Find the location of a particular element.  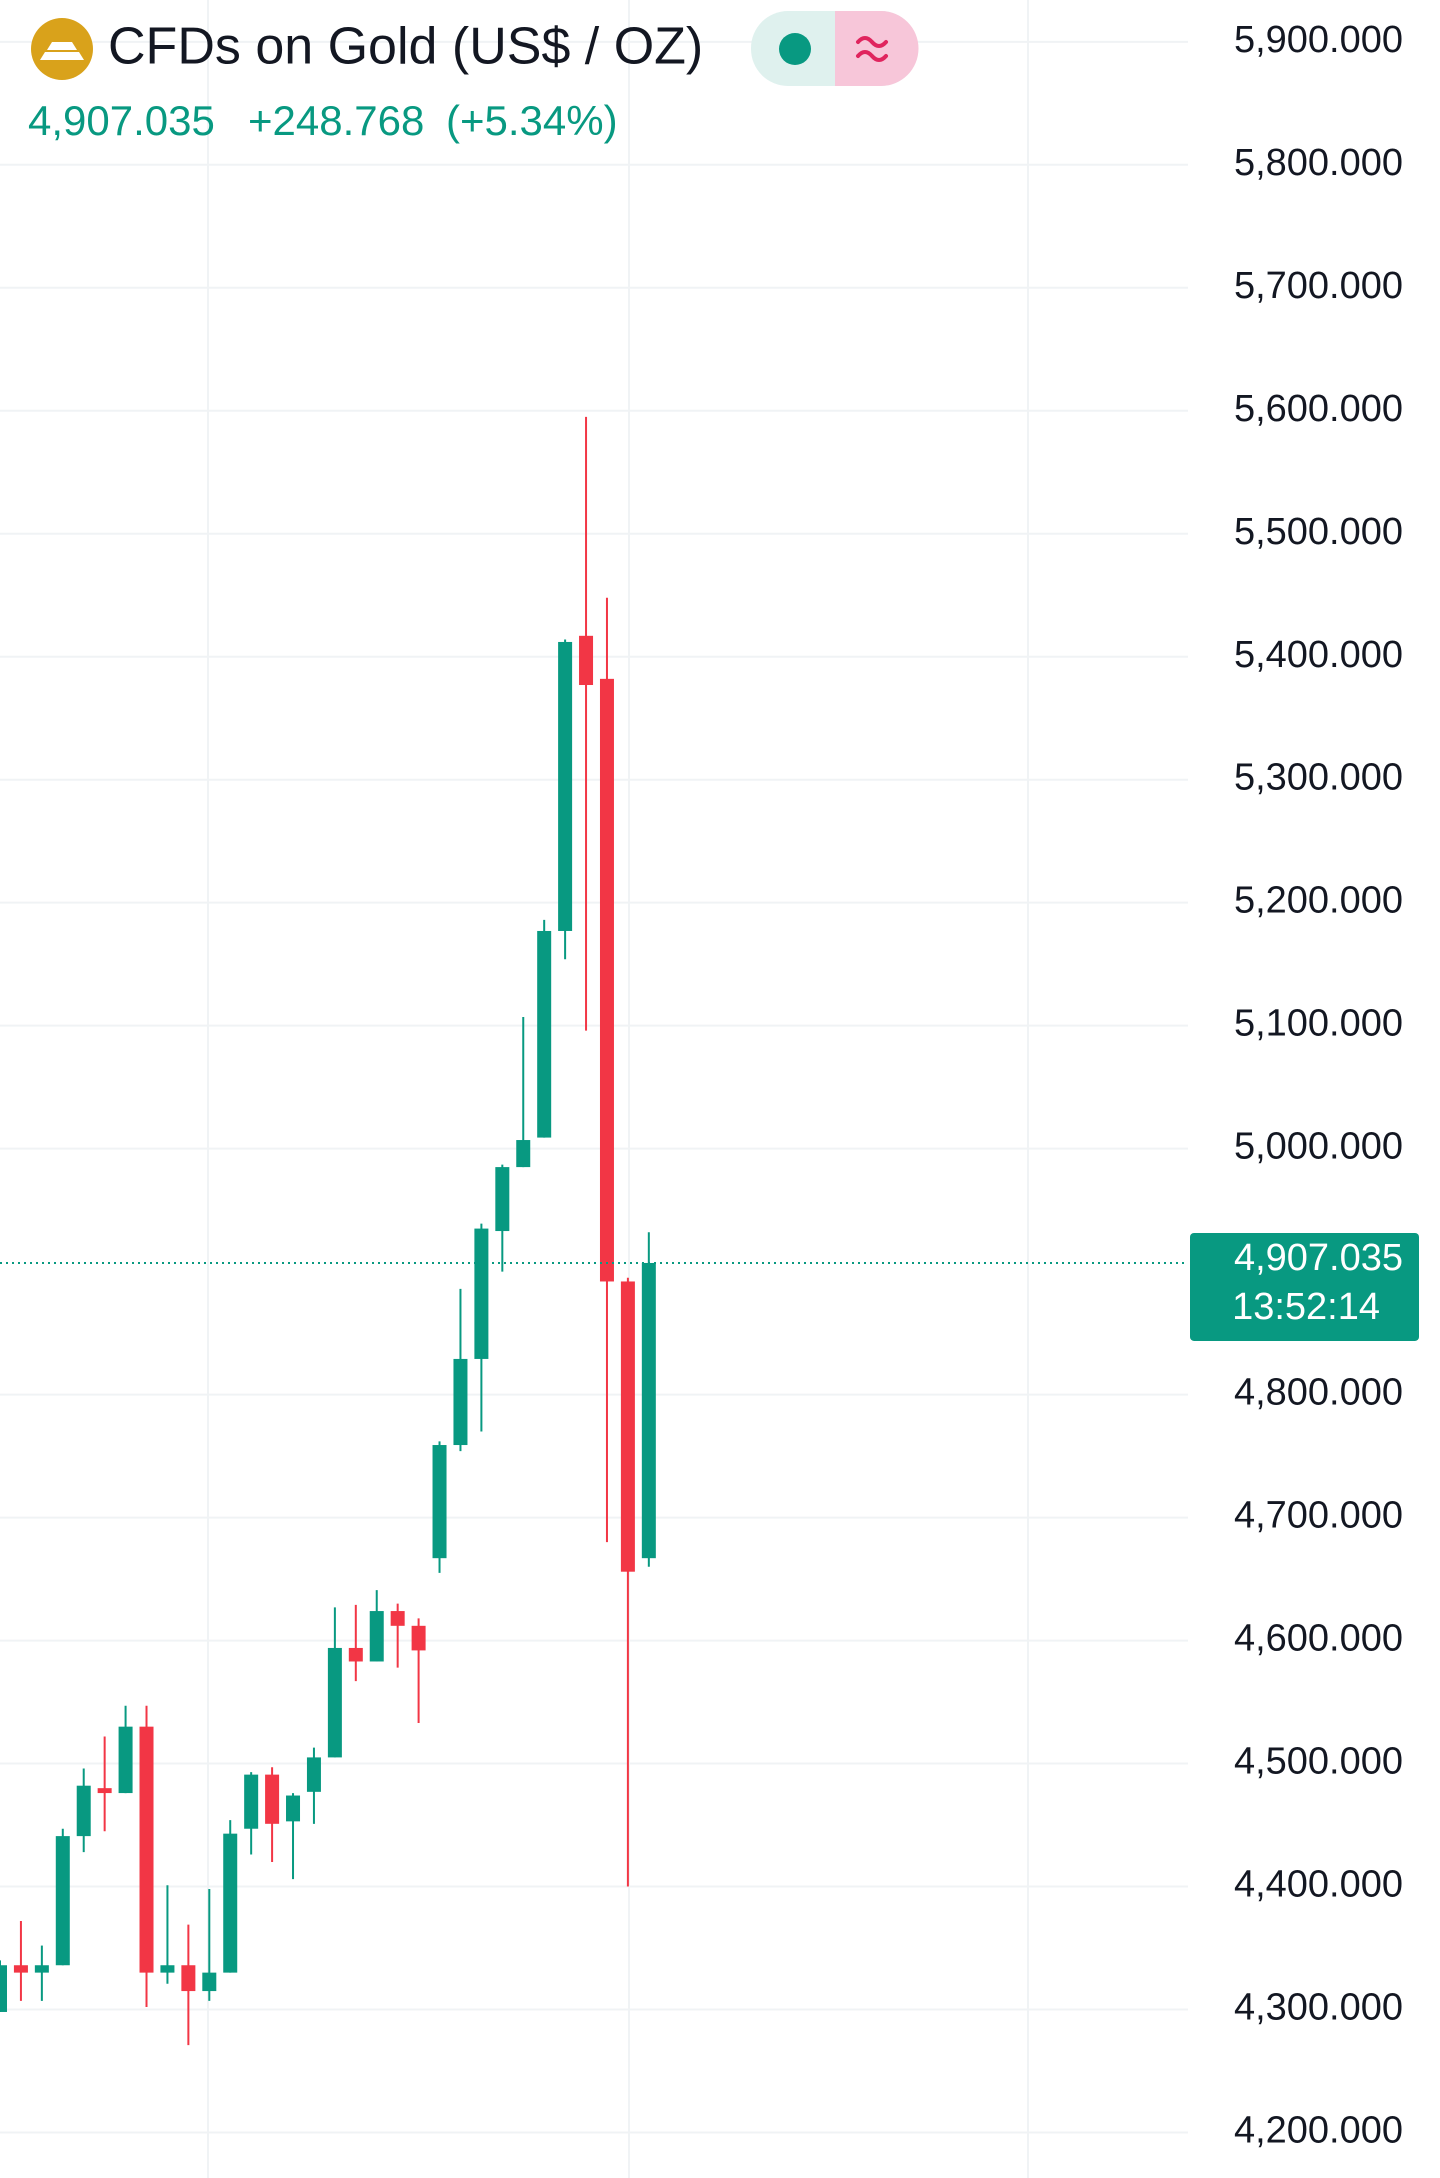

y-tick-label: 5,300.000 is located at coordinates (1318, 778).